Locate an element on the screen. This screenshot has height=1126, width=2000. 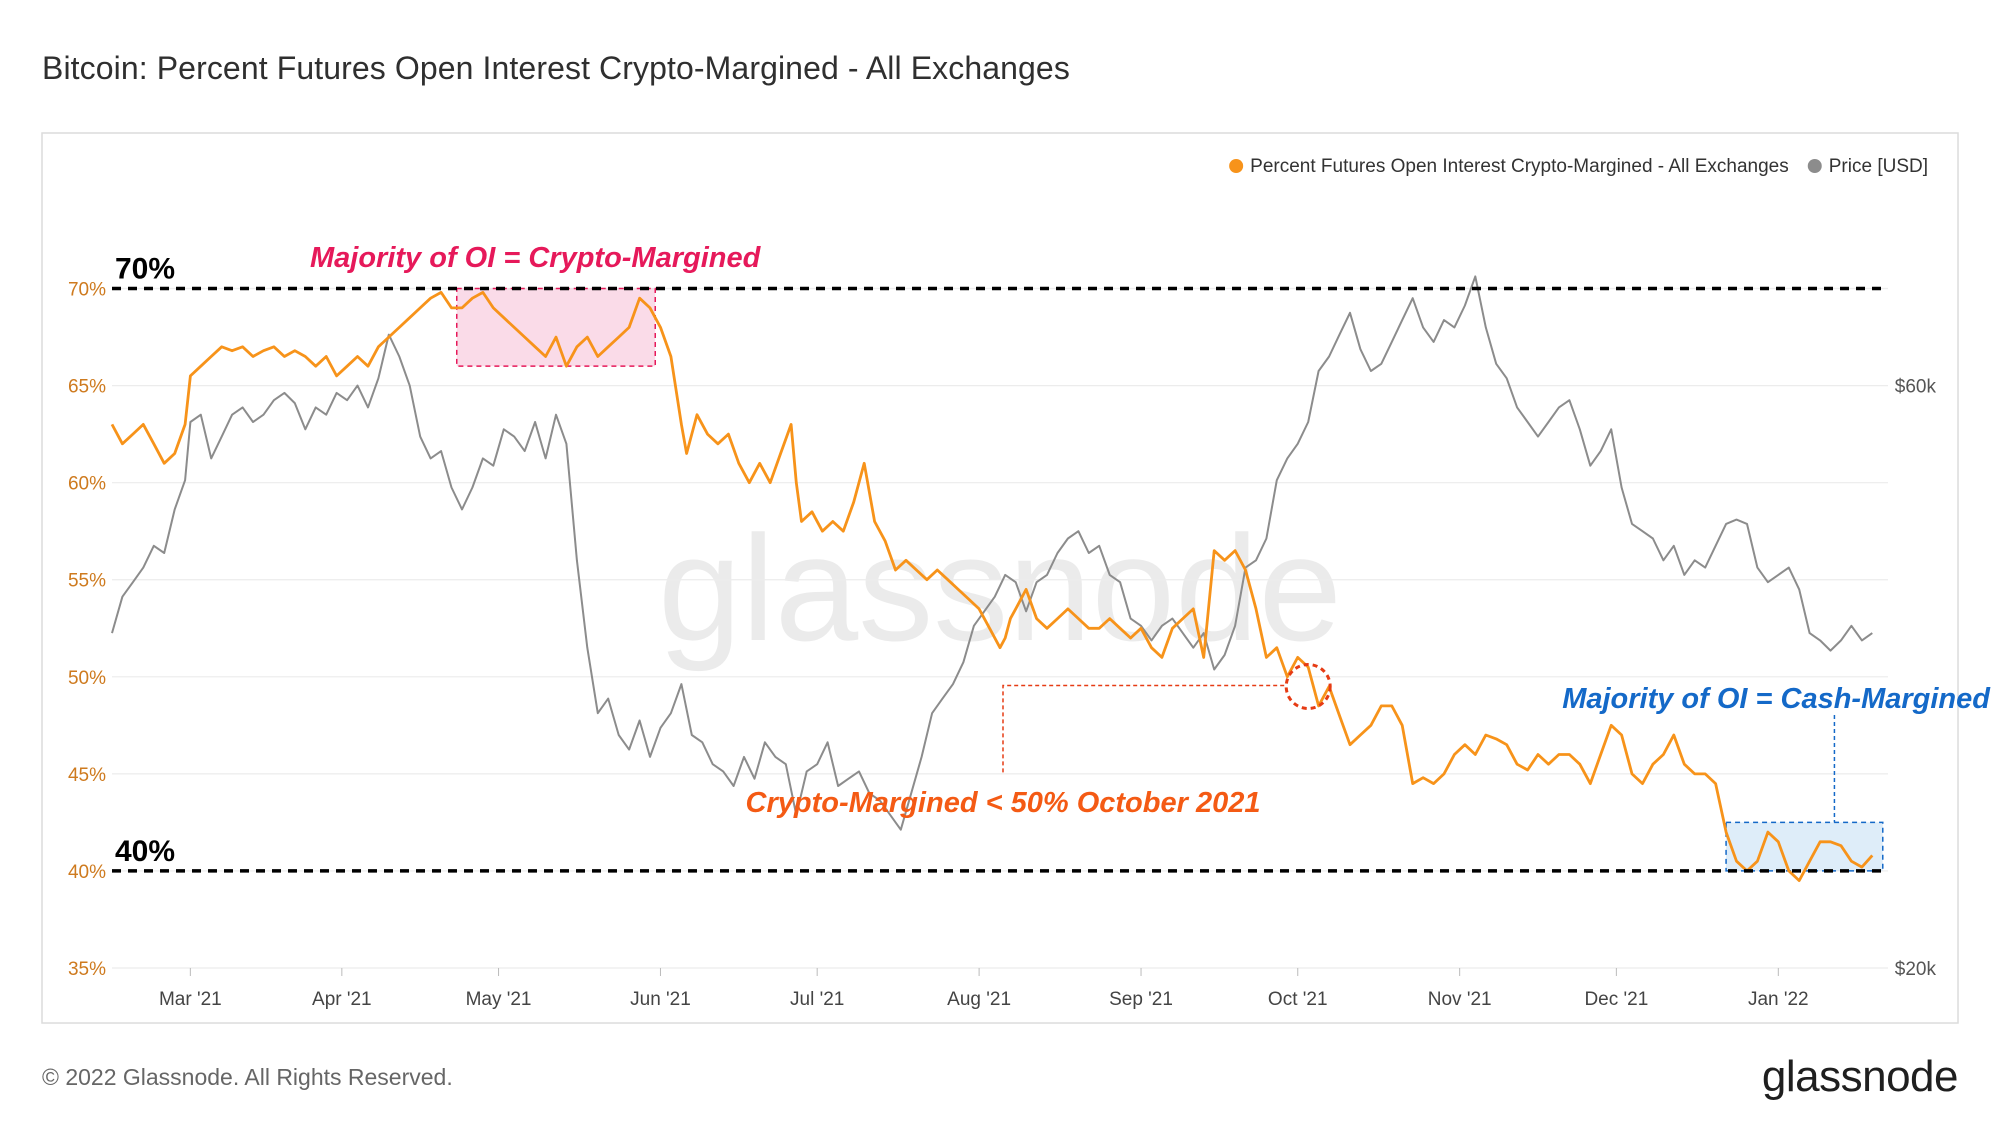
cash-margined-region is located at coordinates (1804, 846).